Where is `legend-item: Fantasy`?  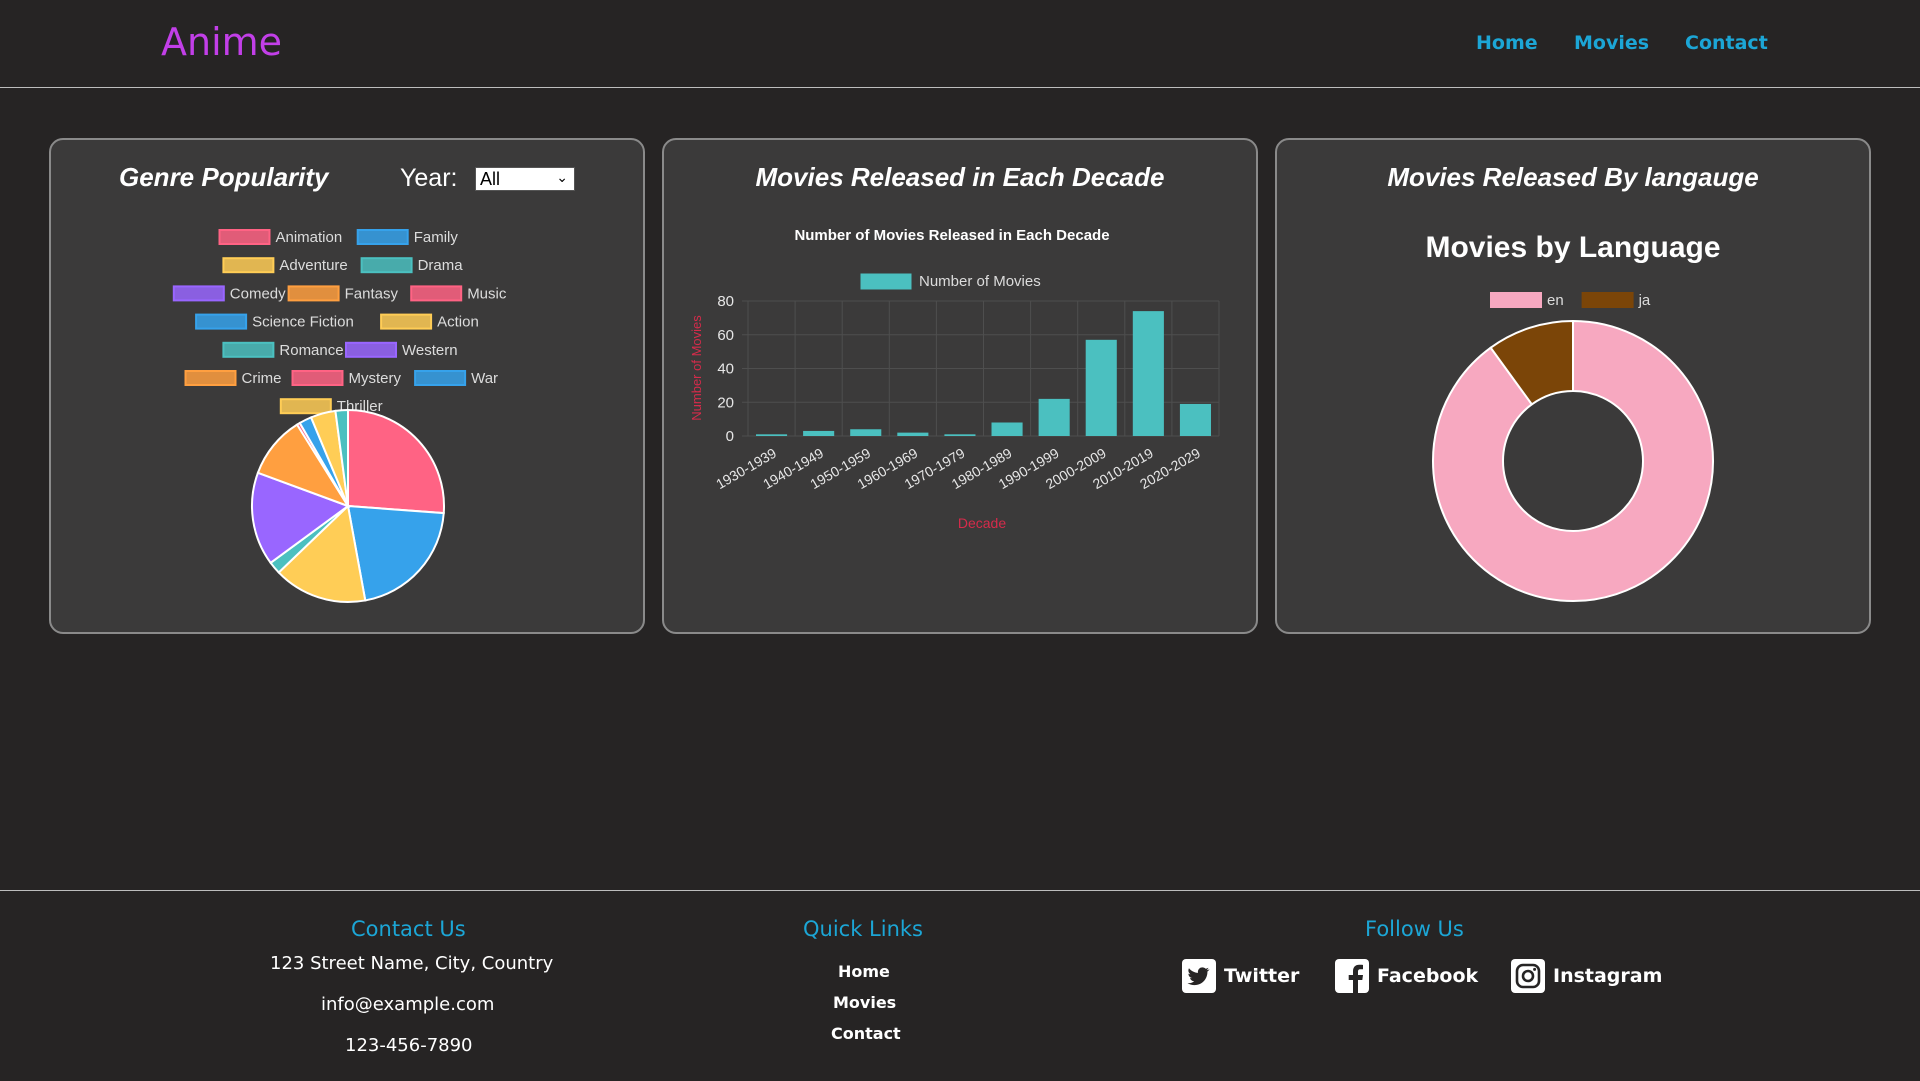 legend-item: Fantasy is located at coordinates (343, 293).